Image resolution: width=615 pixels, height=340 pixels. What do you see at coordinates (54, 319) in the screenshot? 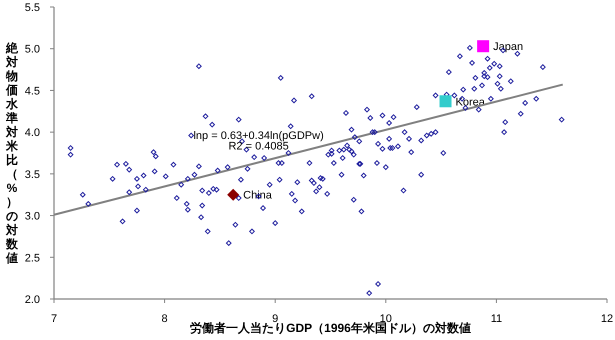
I see `x-tick-label: 7` at bounding box center [54, 319].